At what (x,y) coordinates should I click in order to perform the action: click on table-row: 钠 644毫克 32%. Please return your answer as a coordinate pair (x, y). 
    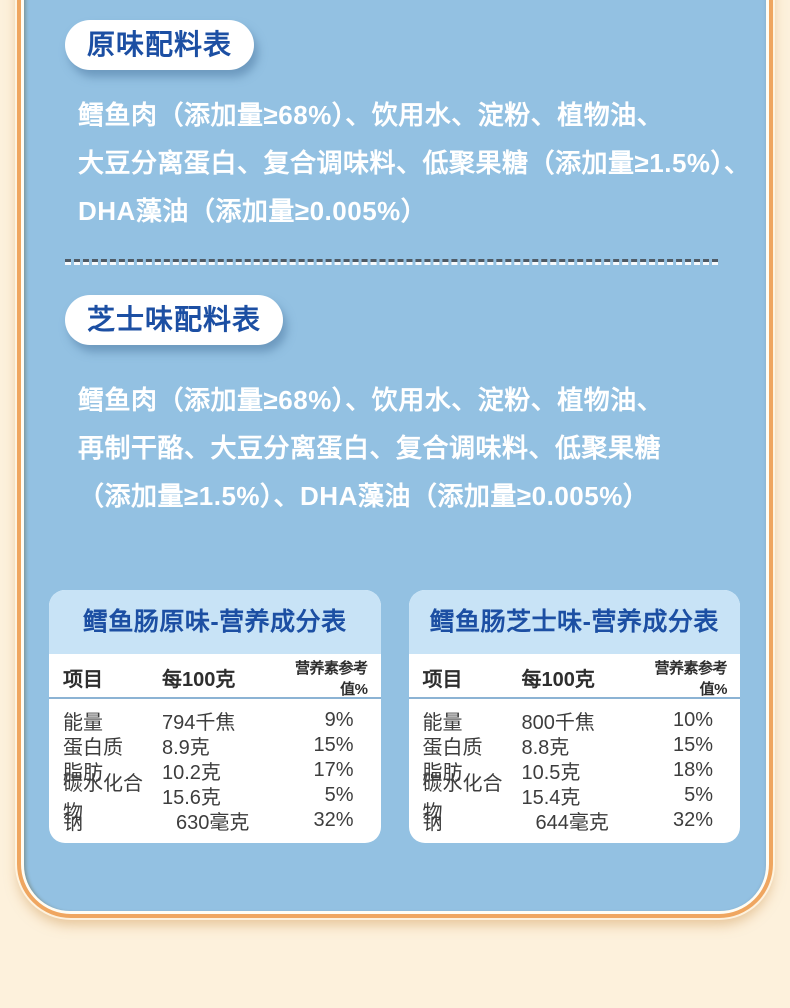
    Looking at the image, I should click on (575, 821).